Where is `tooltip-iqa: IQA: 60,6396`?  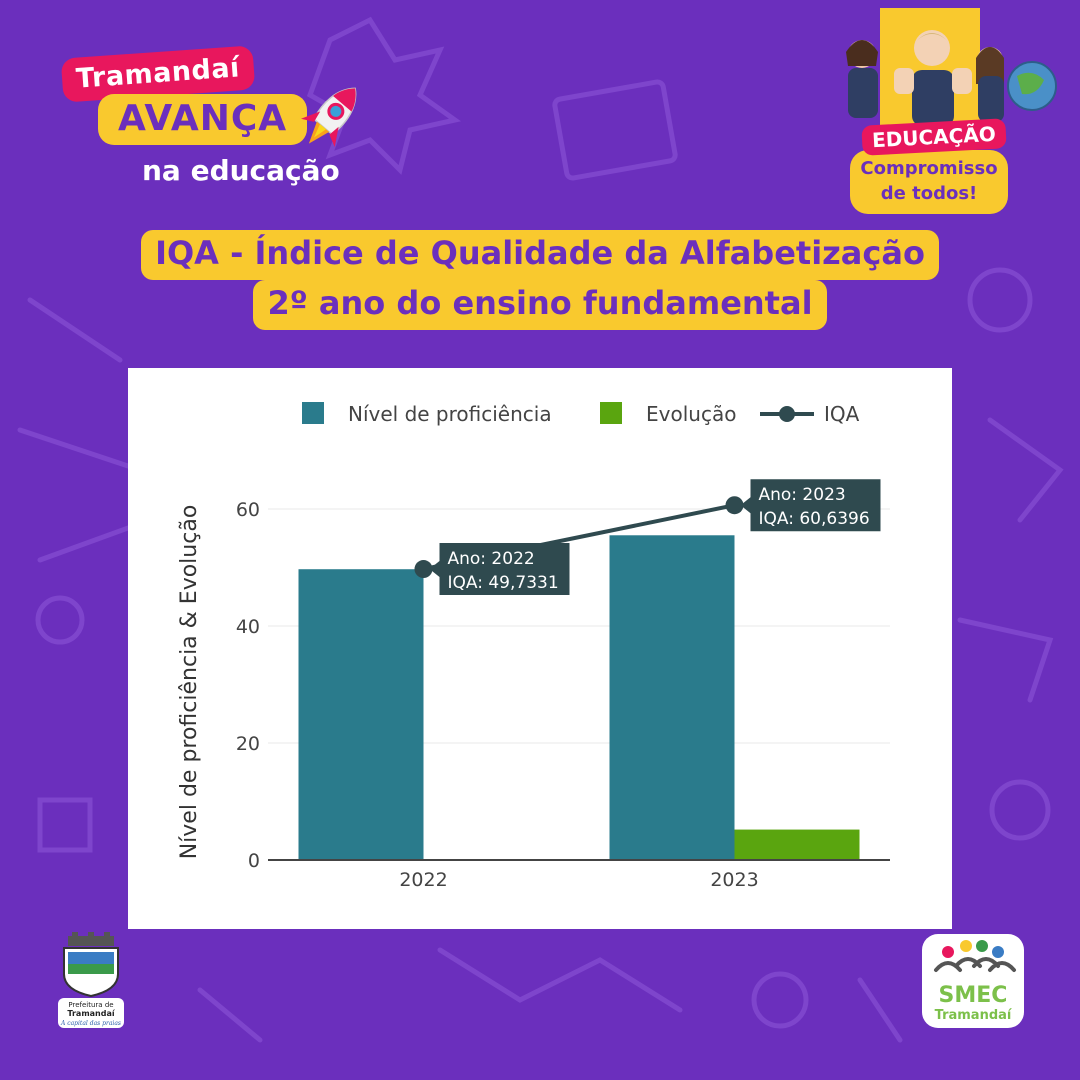 tooltip-iqa: IQA: 60,6396 is located at coordinates (814, 519).